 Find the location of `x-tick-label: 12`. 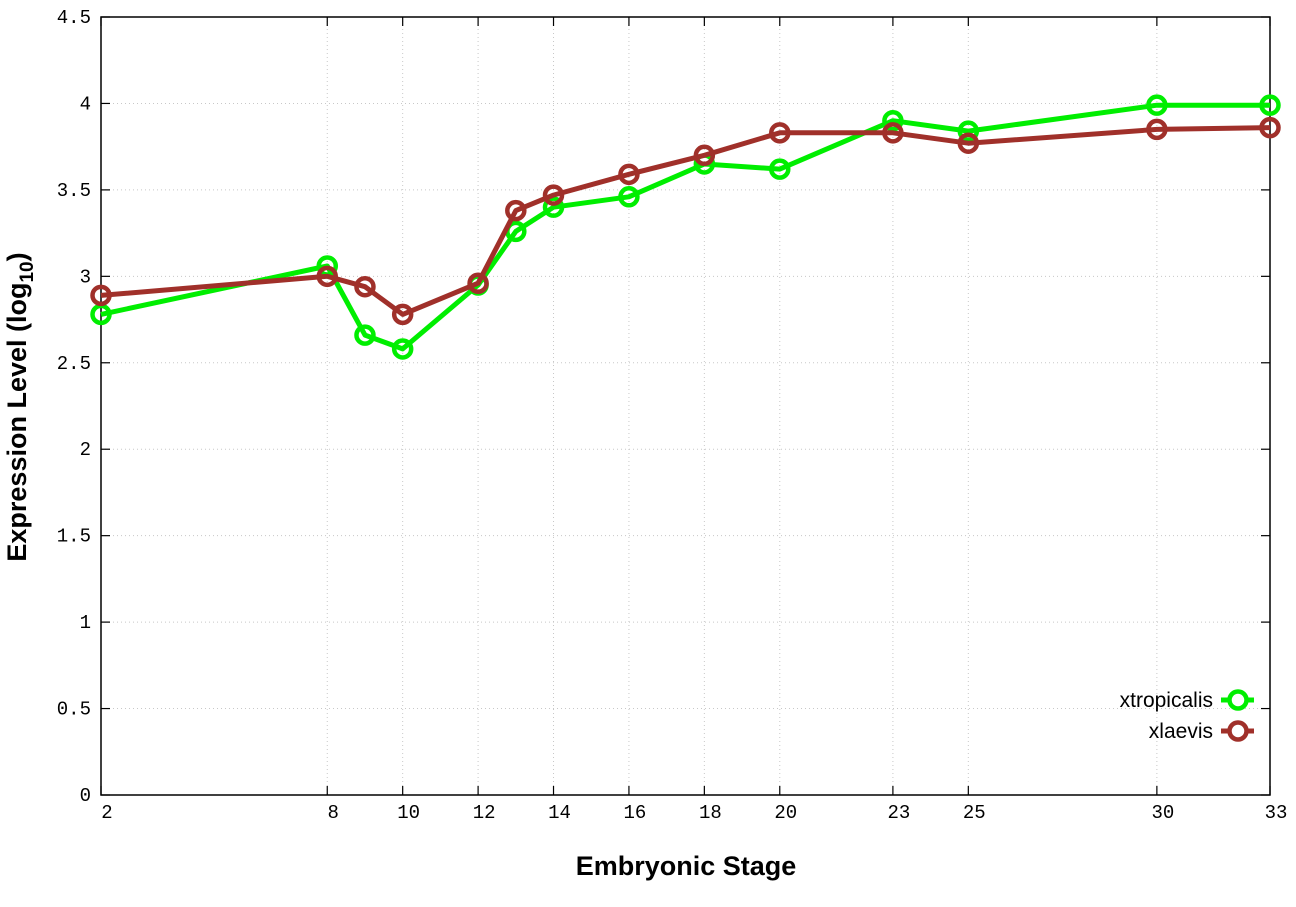

x-tick-label: 12 is located at coordinates (484, 813).